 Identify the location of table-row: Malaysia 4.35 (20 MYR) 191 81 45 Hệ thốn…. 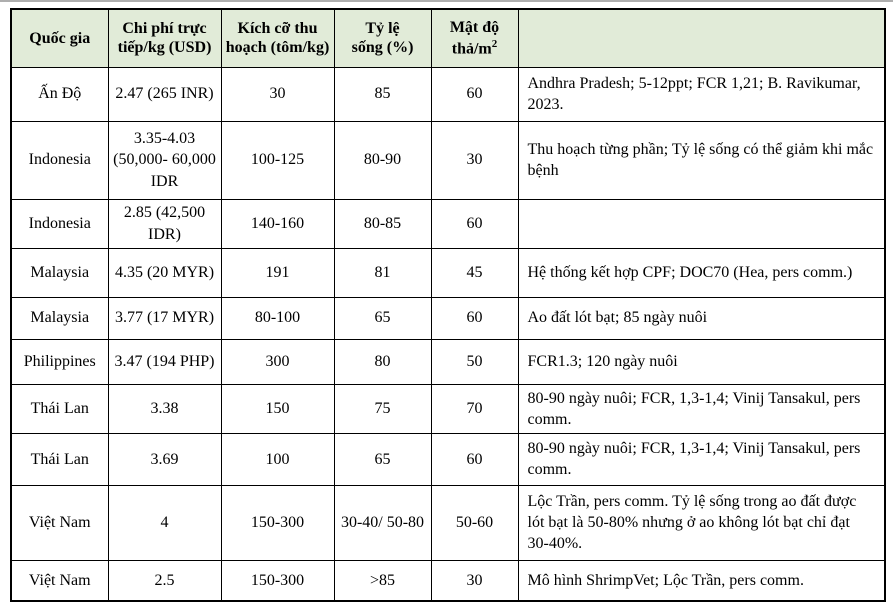
(448, 272).